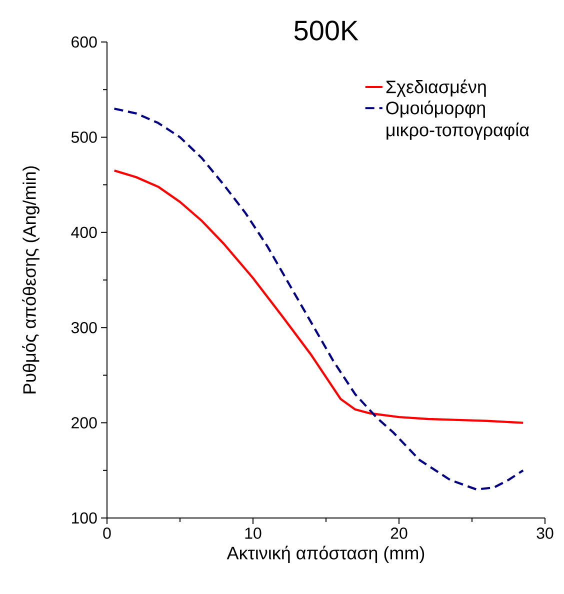 The width and height of the screenshot is (564, 594). I want to click on x-tick-label: 10, so click(253, 533).